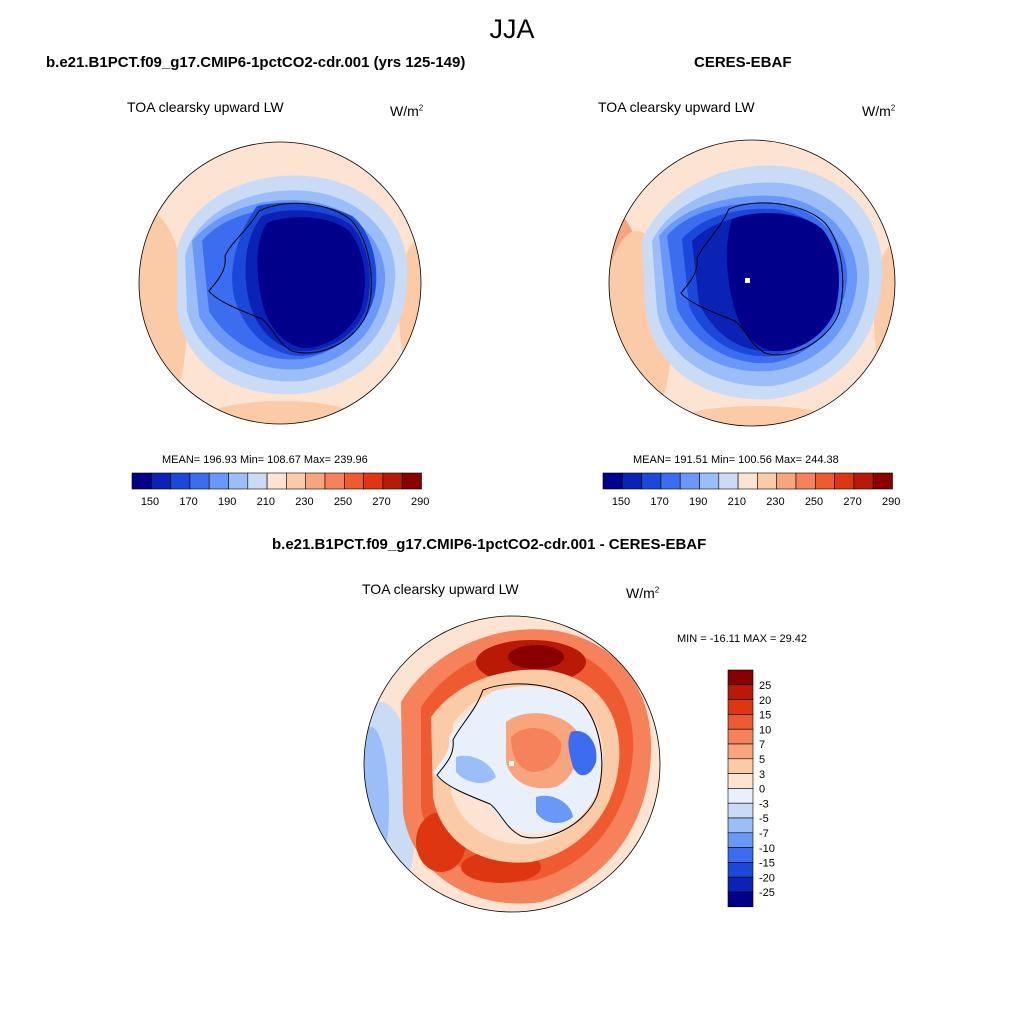 Image resolution: width=1024 pixels, height=1024 pixels. Describe the element at coordinates (765, 730) in the screenshot. I see `colorbar-tick-label: 10` at that location.